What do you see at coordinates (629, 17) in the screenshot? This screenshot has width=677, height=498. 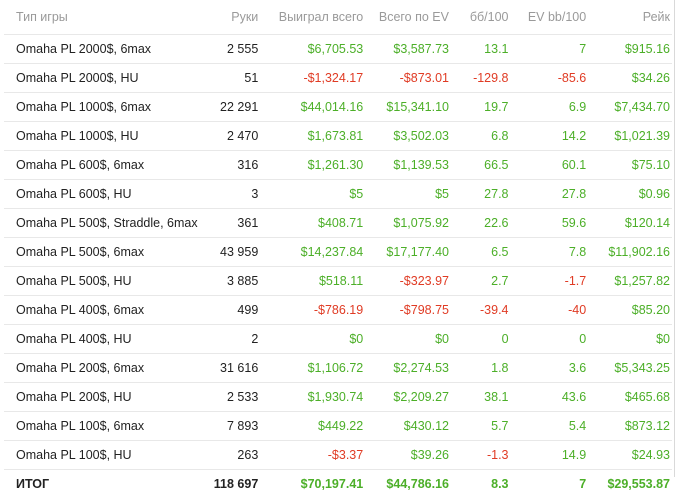 I see `column-header-rake: Рейк` at bounding box center [629, 17].